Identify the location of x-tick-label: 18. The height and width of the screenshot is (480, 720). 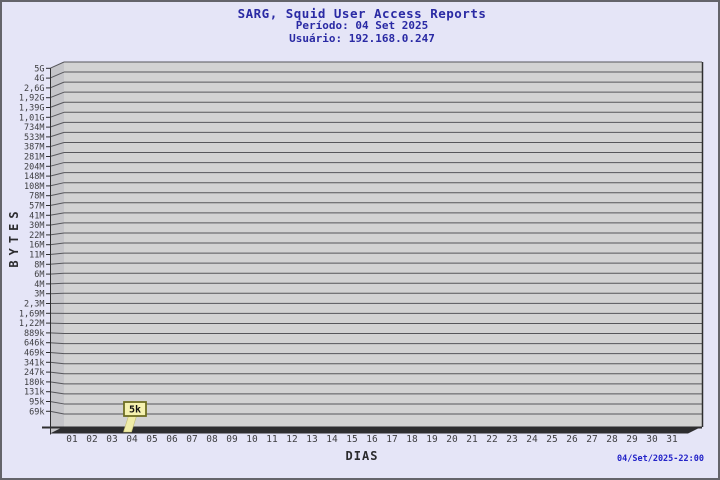
(412, 439).